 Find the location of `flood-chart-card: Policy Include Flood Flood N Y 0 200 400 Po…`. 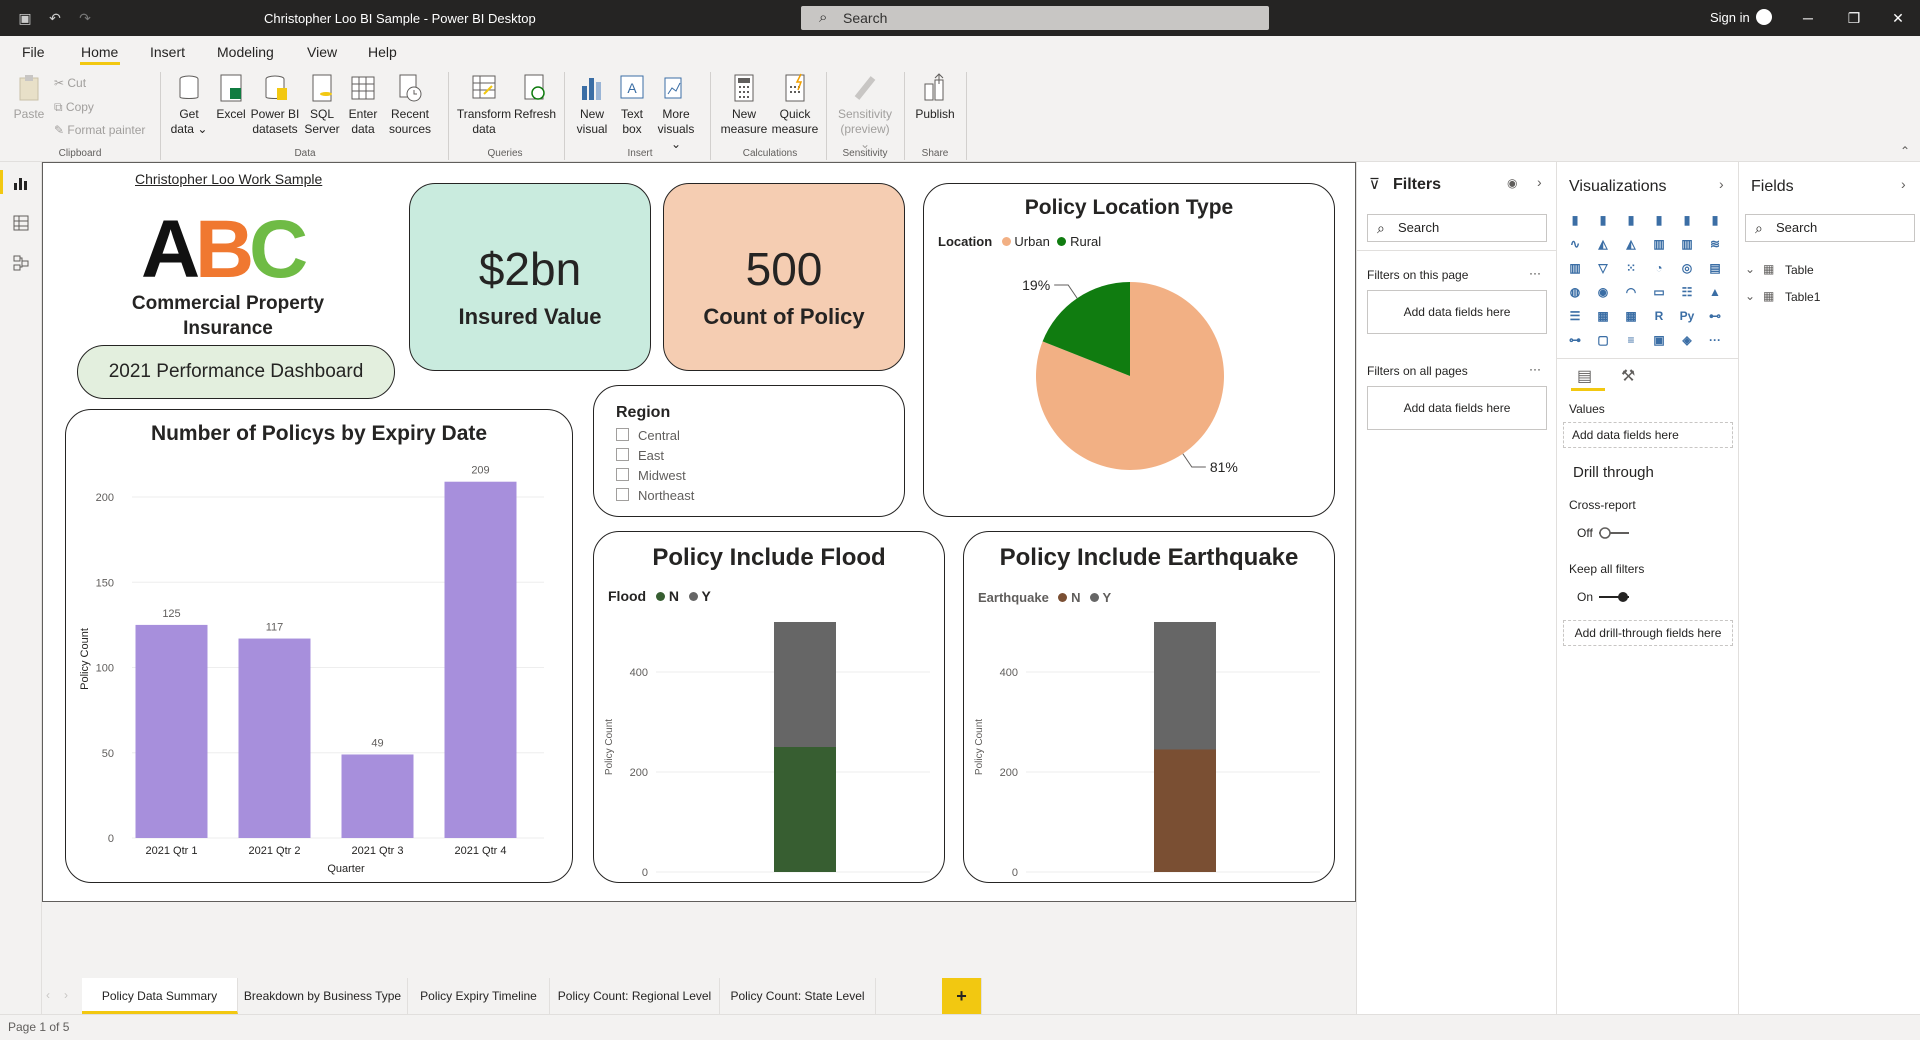

flood-chart-card: Policy Include Flood Flood N Y 0 200 400 Po… is located at coordinates (769, 707).